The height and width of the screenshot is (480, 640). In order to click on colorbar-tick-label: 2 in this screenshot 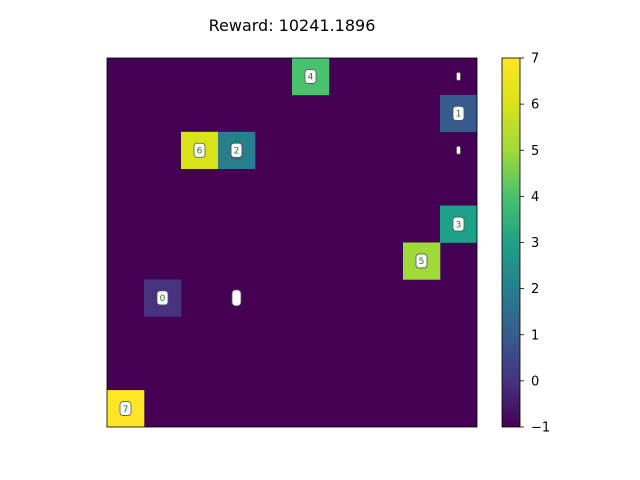, I will do `click(535, 289)`.